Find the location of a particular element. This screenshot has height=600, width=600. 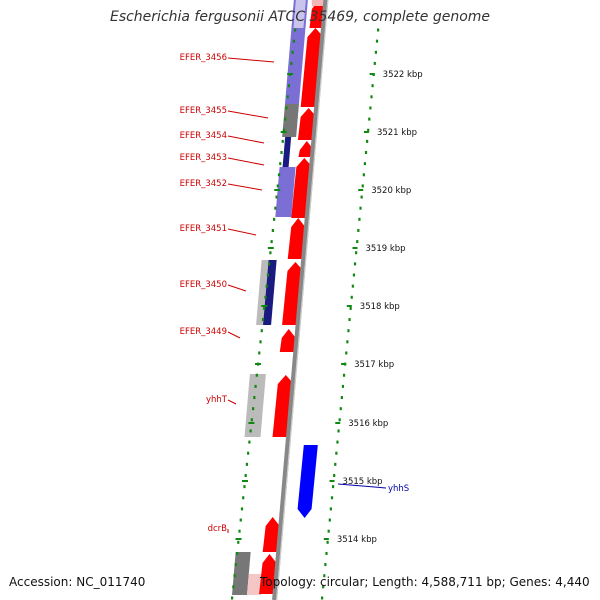

backbone-highlight is located at coordinates (302, 300).